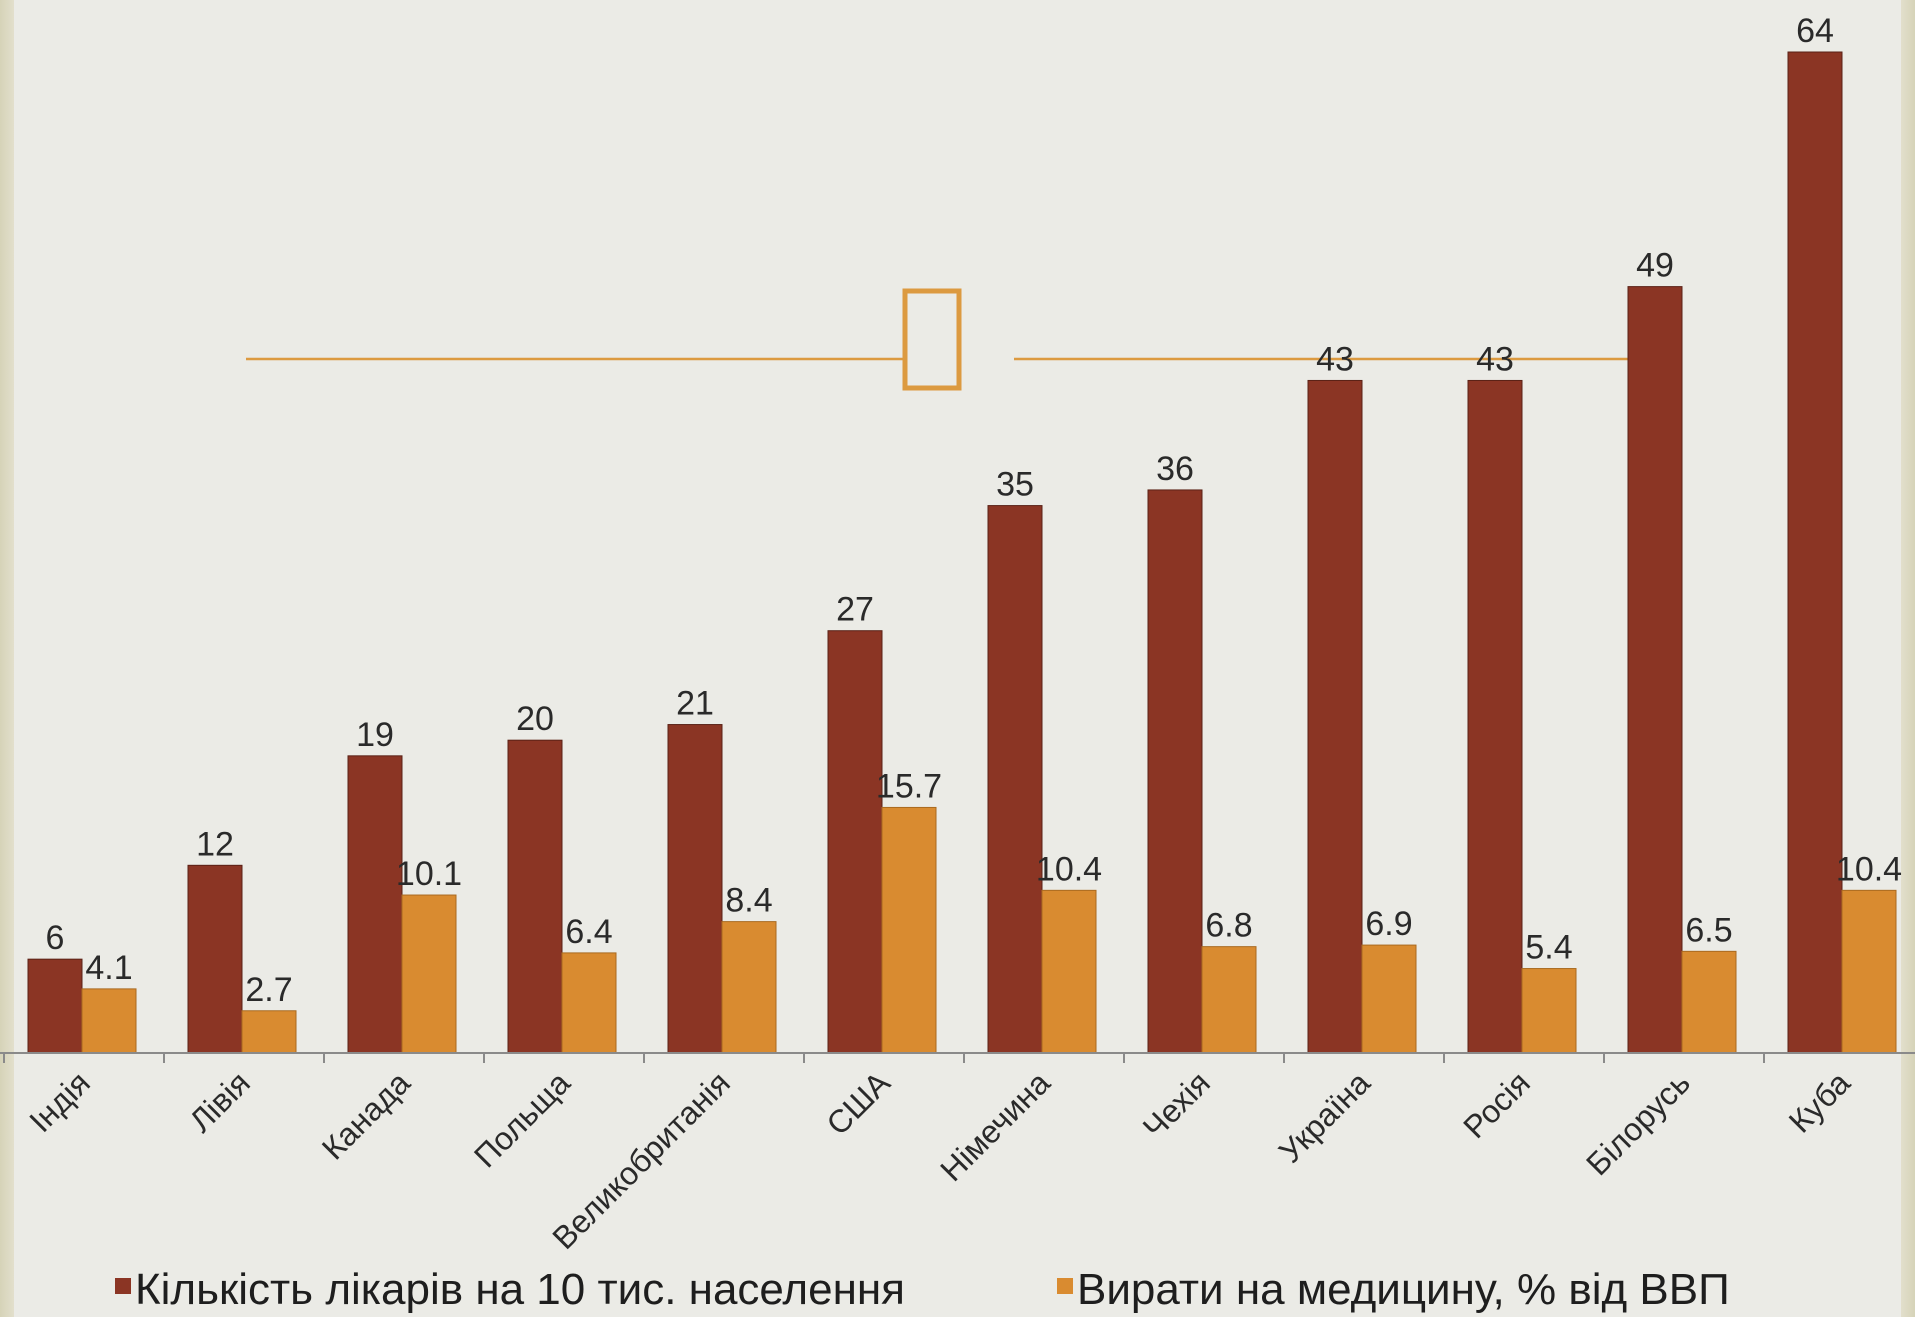 Image resolution: width=1915 pixels, height=1317 pixels. What do you see at coordinates (748, 901) in the screenshot?
I see `value-label-spending-4: 8.4` at bounding box center [748, 901].